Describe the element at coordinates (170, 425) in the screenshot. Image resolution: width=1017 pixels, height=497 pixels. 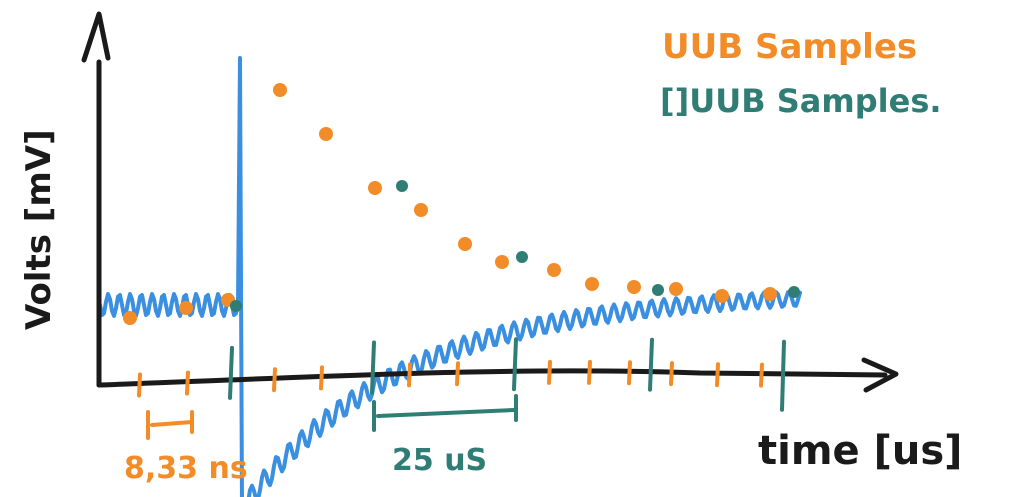
I see `ub-interval-bracket` at that location.